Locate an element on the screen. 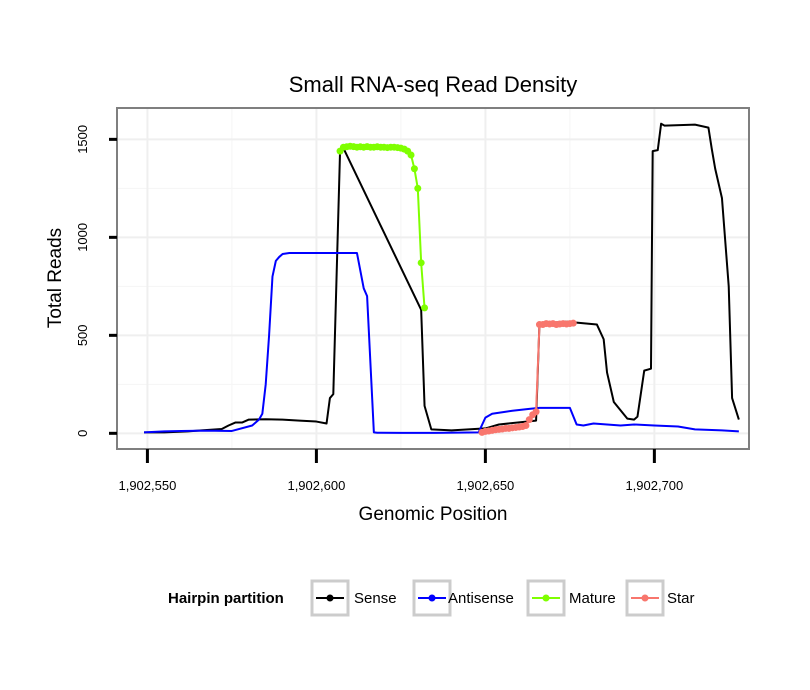 This screenshot has height=690, width=810. legend-title: Hairpin partition is located at coordinates (226, 598).